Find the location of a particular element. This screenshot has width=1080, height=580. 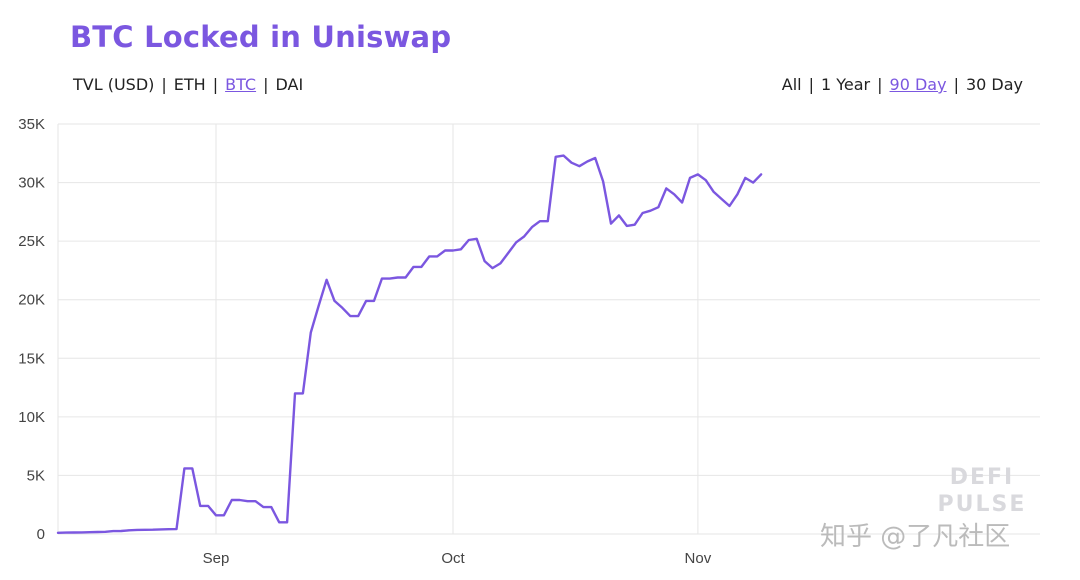

range-option-90-day: 90 Day is located at coordinates (918, 84).